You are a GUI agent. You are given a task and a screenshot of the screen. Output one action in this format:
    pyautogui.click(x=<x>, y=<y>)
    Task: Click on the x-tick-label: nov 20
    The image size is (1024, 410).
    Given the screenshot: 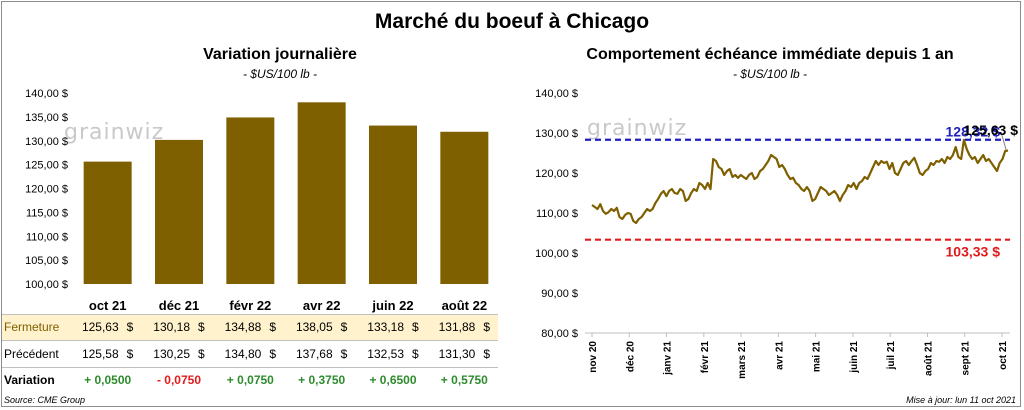 What is the action you would take?
    pyautogui.click(x=593, y=357)
    